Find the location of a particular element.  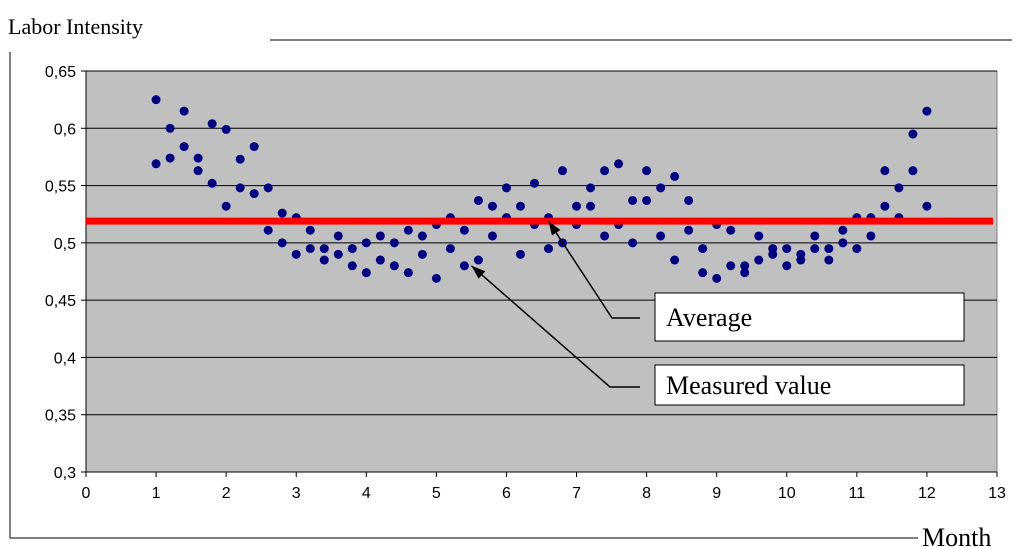

measured-value-arrowhead is located at coordinates (478, 272).